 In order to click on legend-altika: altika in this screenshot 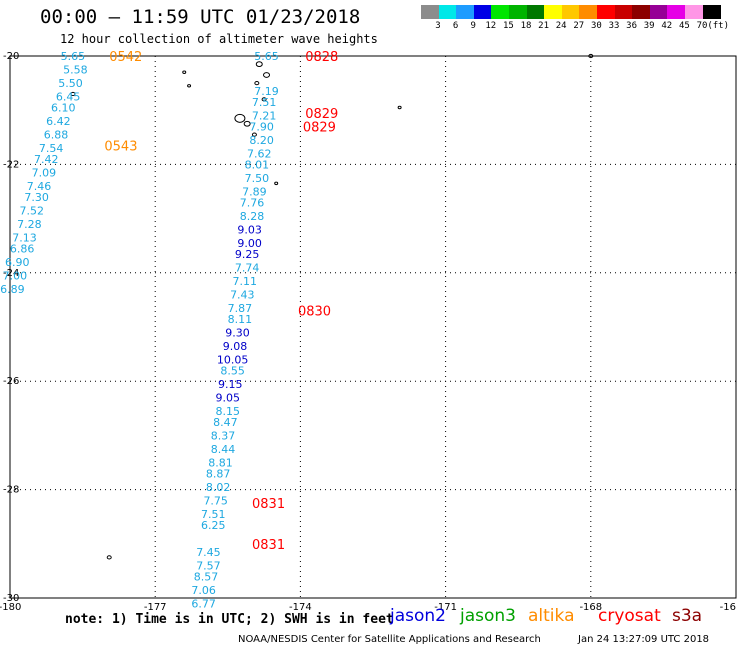, I will do `click(551, 616)`.